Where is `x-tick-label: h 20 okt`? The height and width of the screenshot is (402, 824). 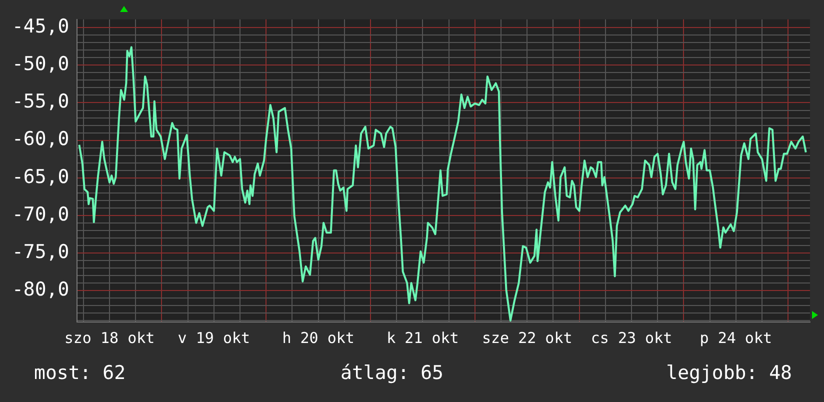
x-tick-label: h 20 okt is located at coordinates (318, 337).